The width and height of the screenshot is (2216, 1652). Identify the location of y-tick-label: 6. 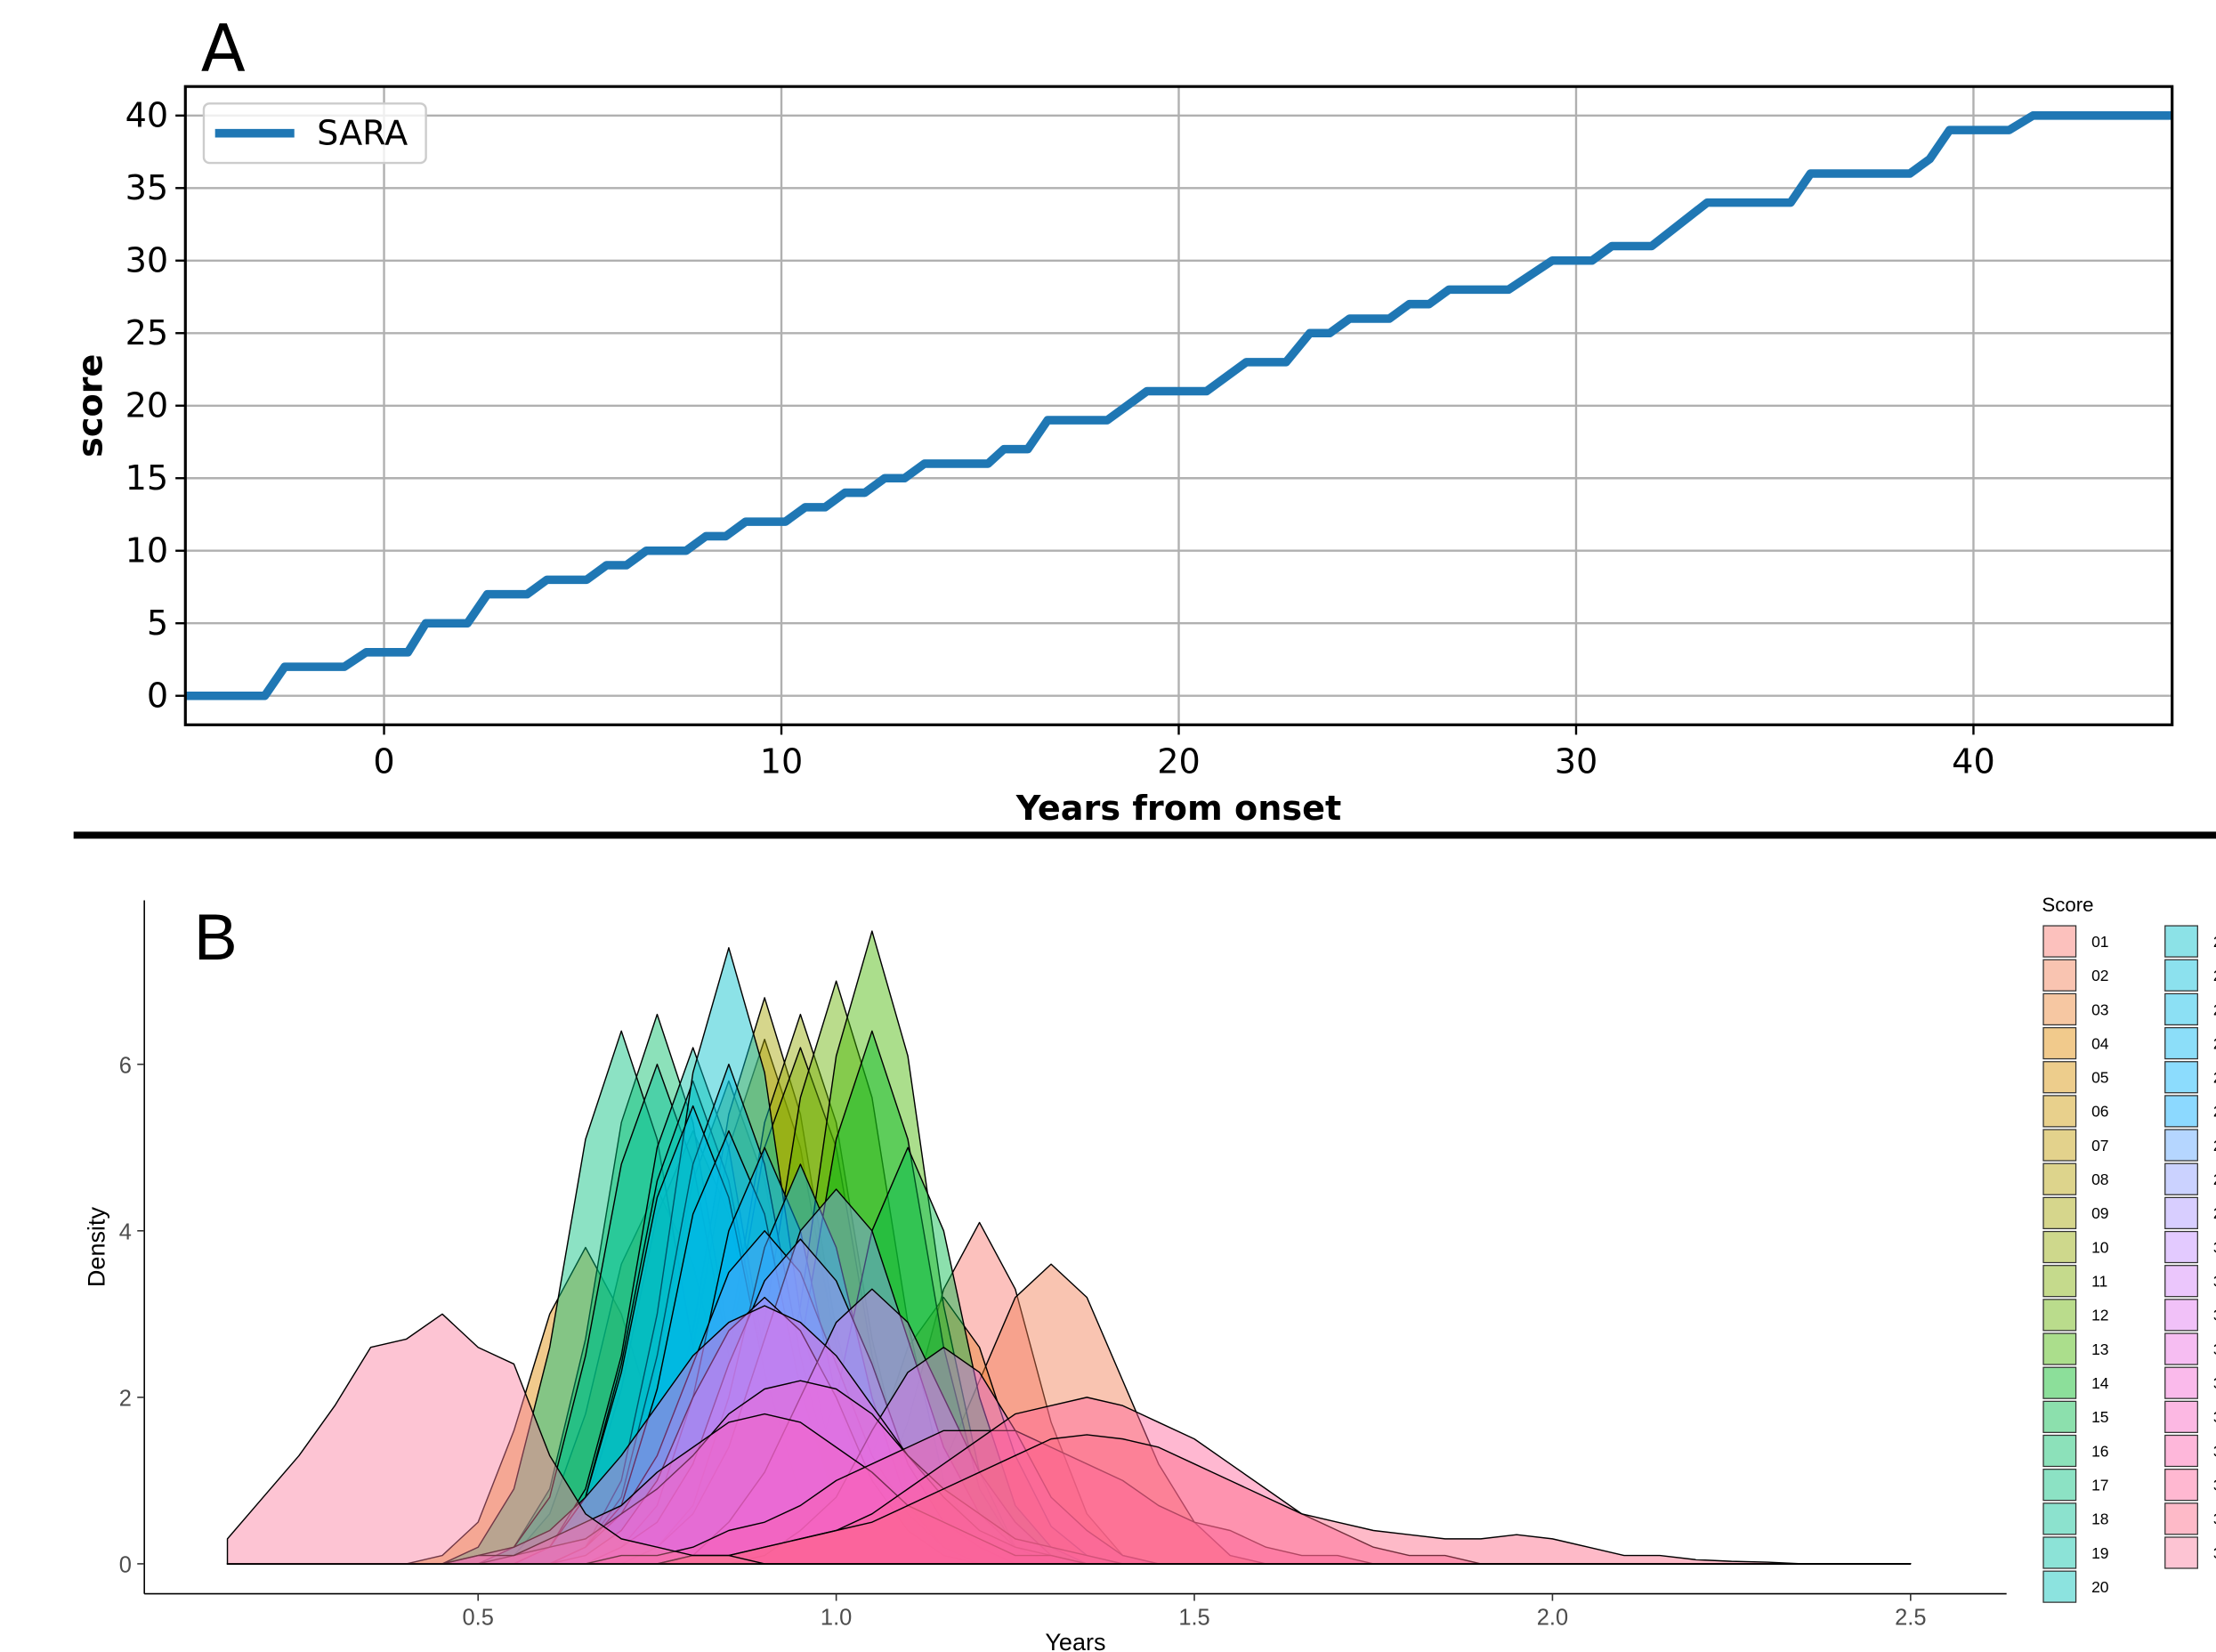
(126, 1065).